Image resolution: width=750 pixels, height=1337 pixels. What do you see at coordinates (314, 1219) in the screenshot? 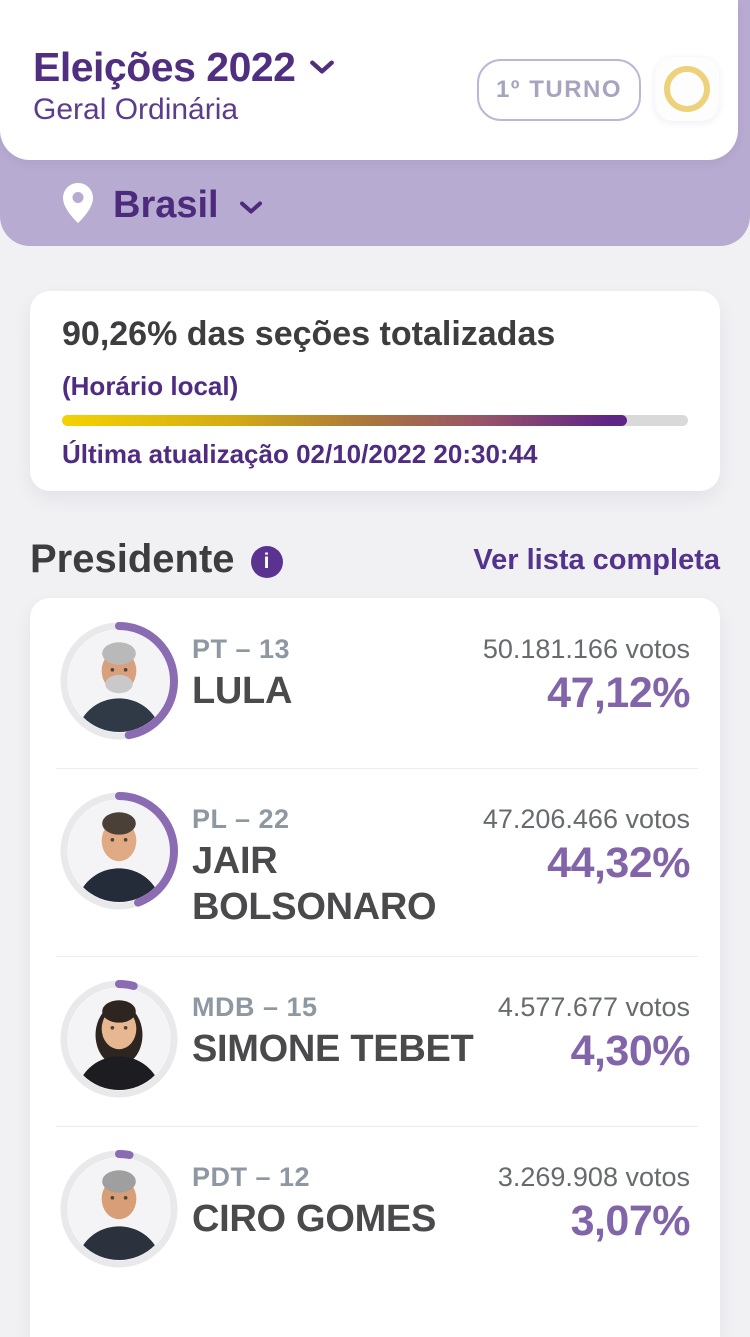
I see `candidate-name: CIRO GOMES` at bounding box center [314, 1219].